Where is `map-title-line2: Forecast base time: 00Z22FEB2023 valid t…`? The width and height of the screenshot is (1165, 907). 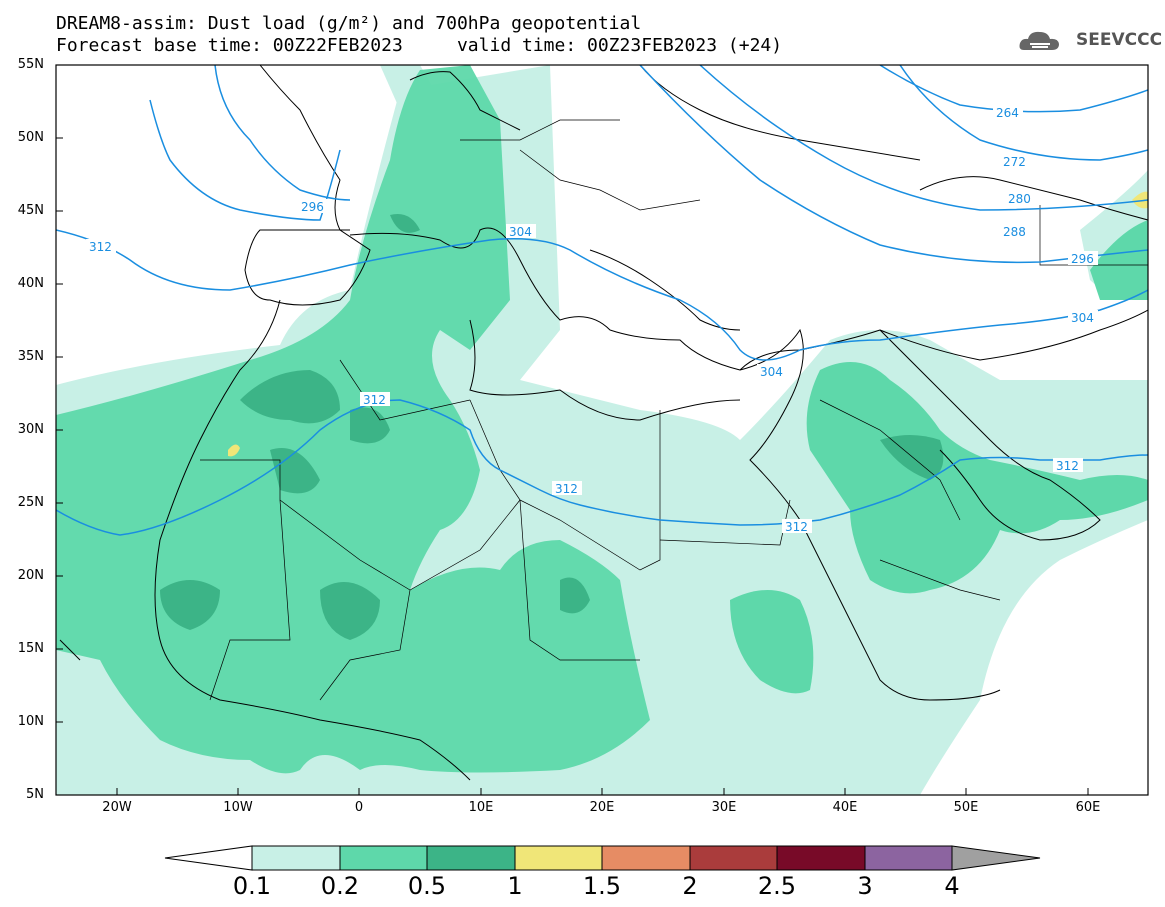
map-title-line2: Forecast base time: 00Z22FEB2023 valid t… is located at coordinates (419, 45).